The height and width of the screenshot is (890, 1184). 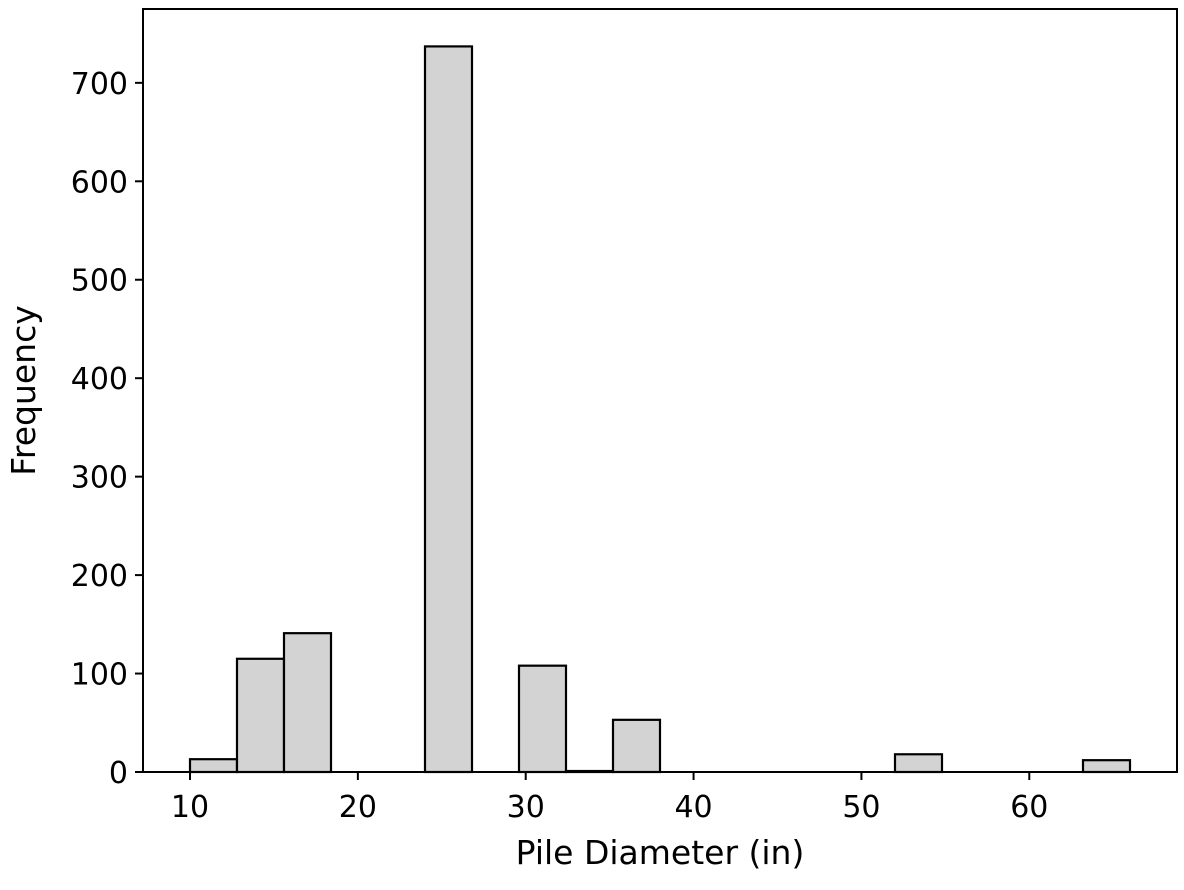 What do you see at coordinates (99, 478) in the screenshot?
I see `y-tick-label: 300` at bounding box center [99, 478].